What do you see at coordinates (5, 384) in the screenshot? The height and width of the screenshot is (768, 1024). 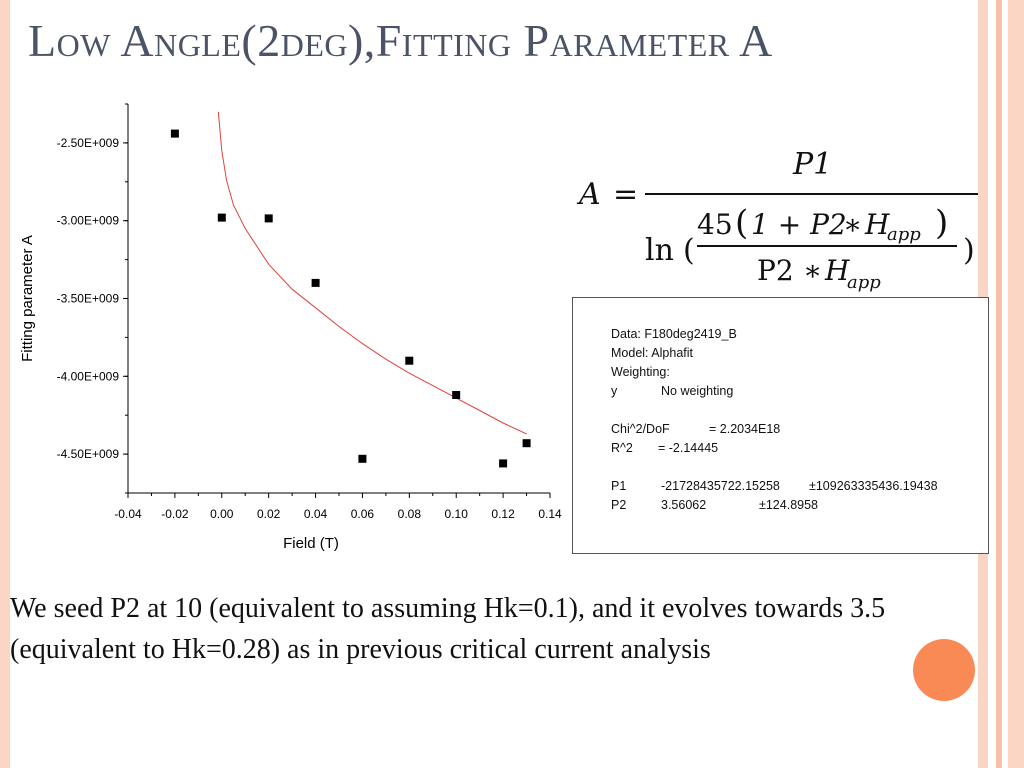 I see `left-decor-stripe` at bounding box center [5, 384].